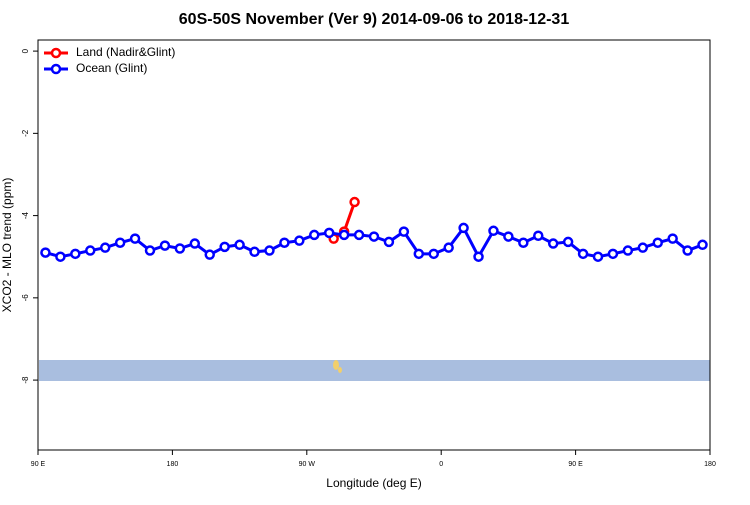  Describe the element at coordinates (25, 380) in the screenshot. I see `y-tick-label: -8` at that location.